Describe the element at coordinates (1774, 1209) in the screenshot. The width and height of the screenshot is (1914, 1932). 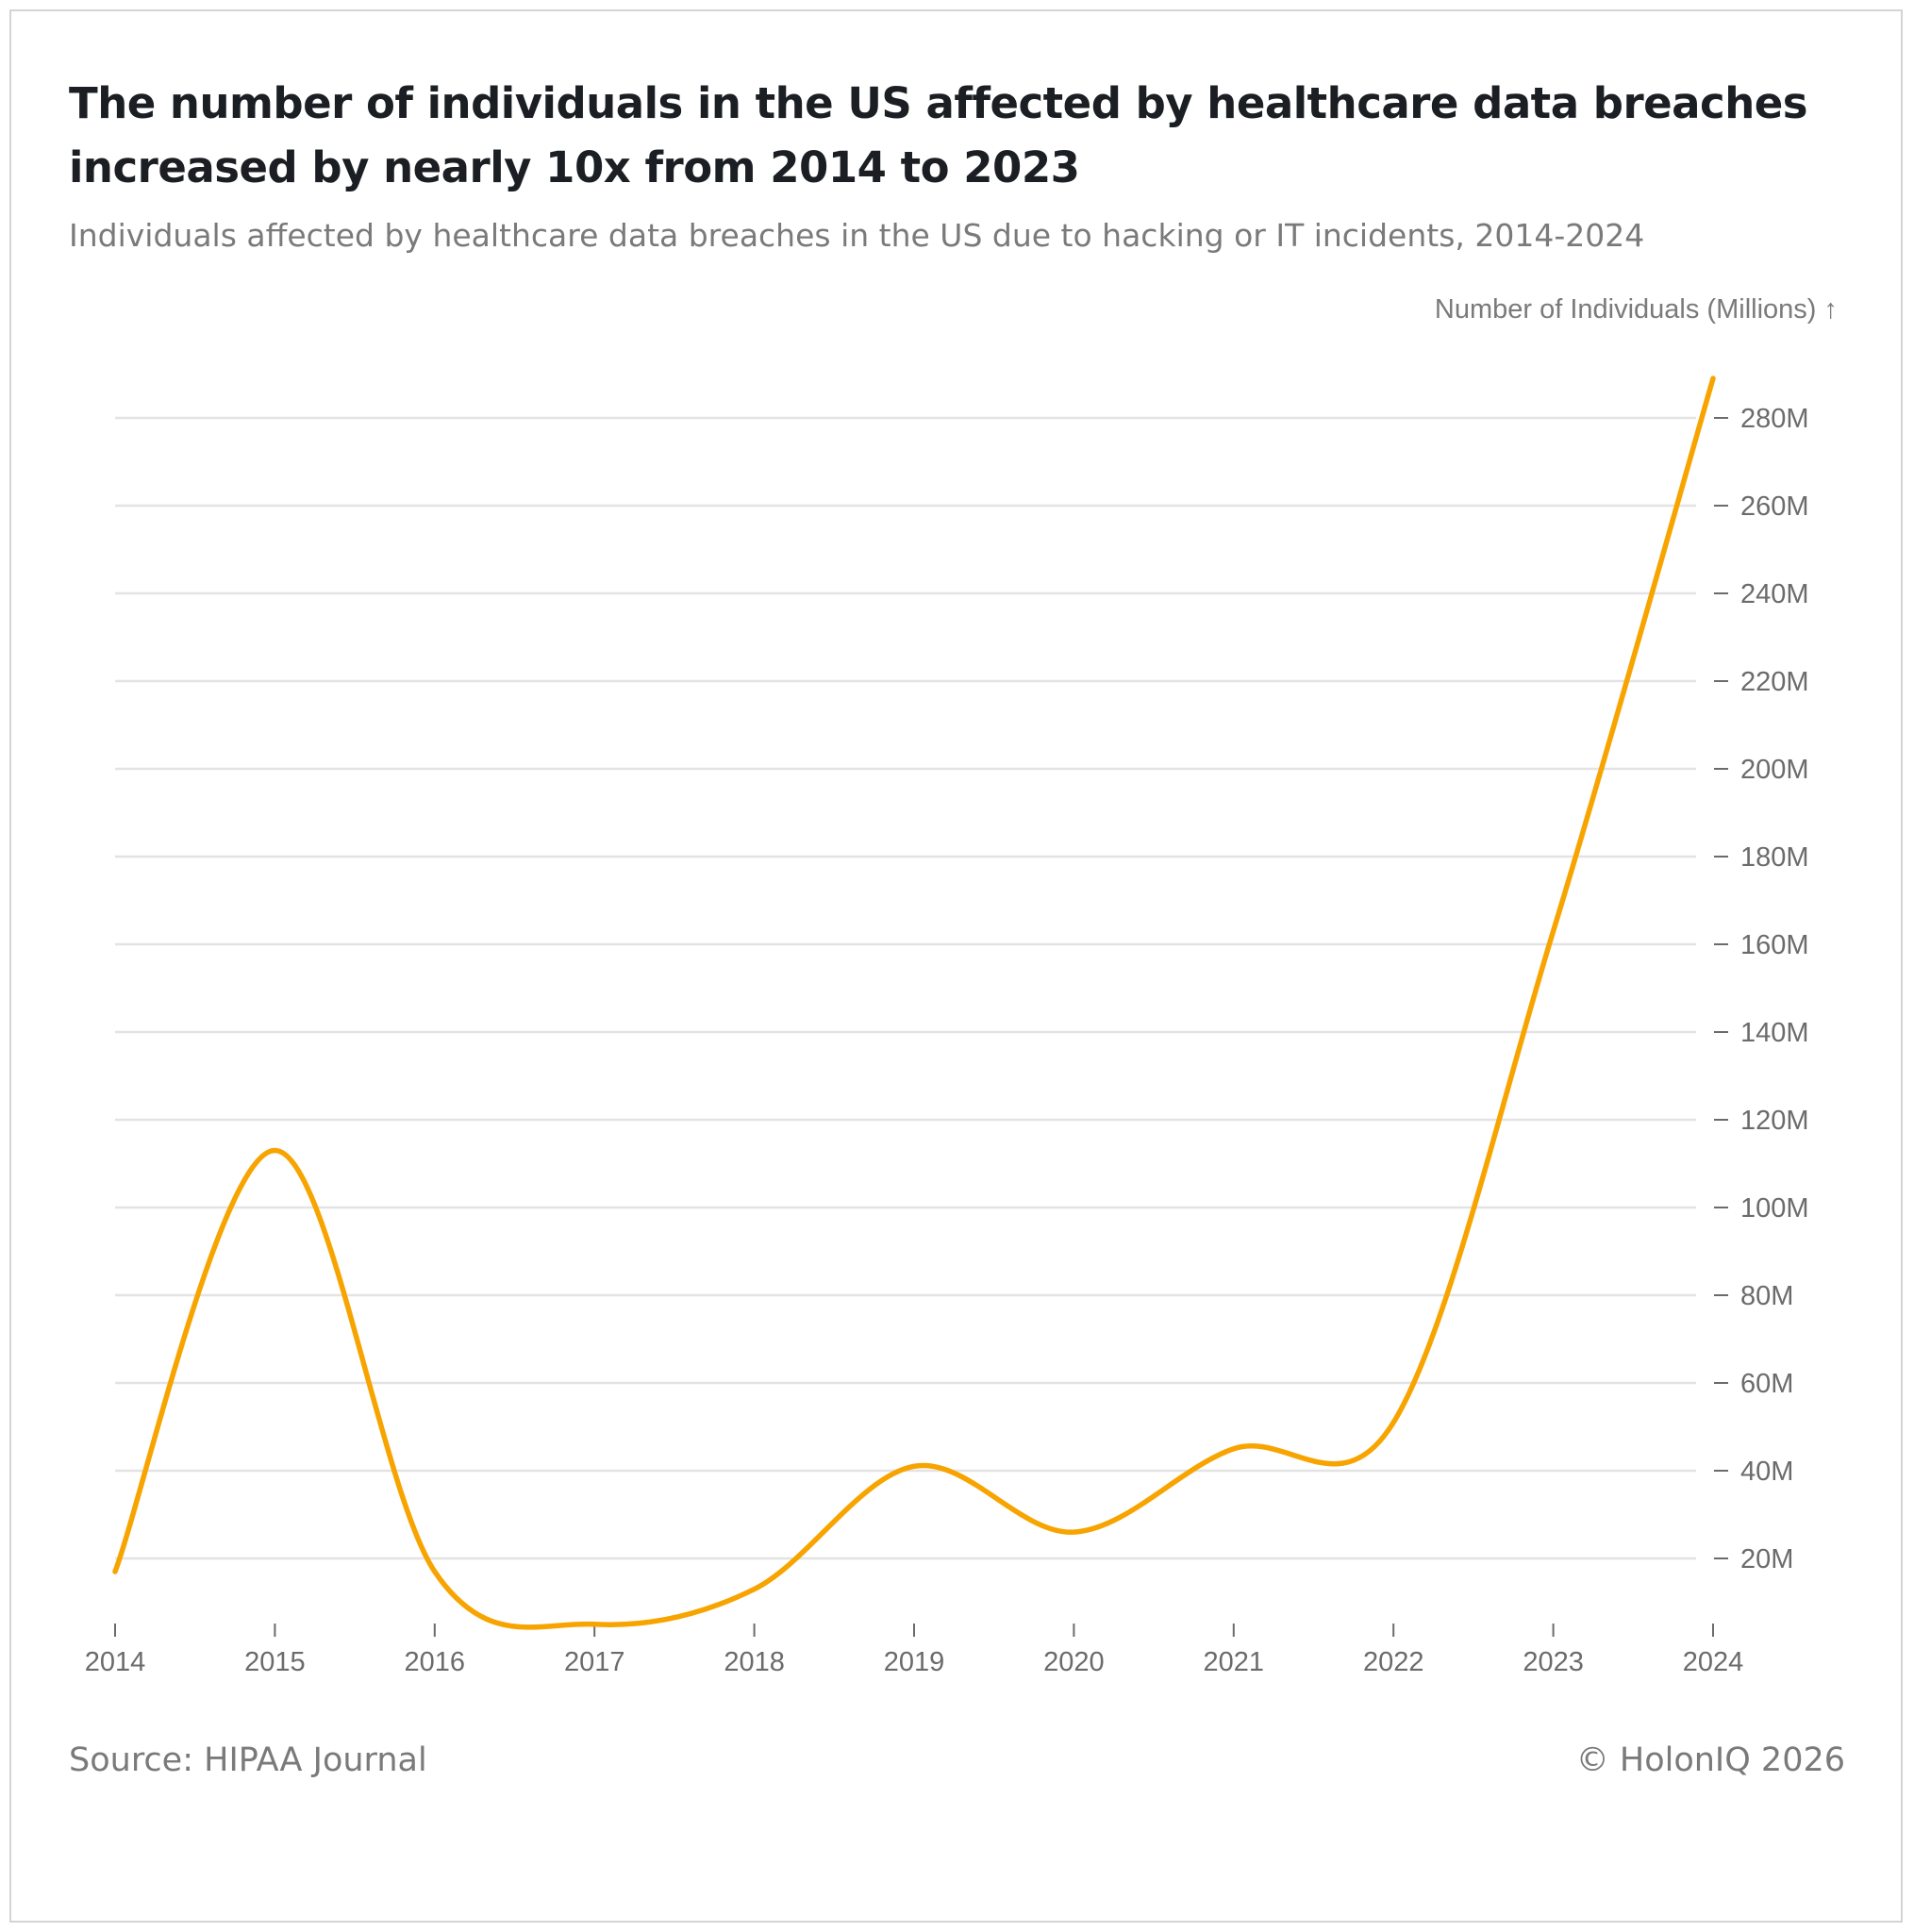
I see `y-tick-label: 100M` at that location.